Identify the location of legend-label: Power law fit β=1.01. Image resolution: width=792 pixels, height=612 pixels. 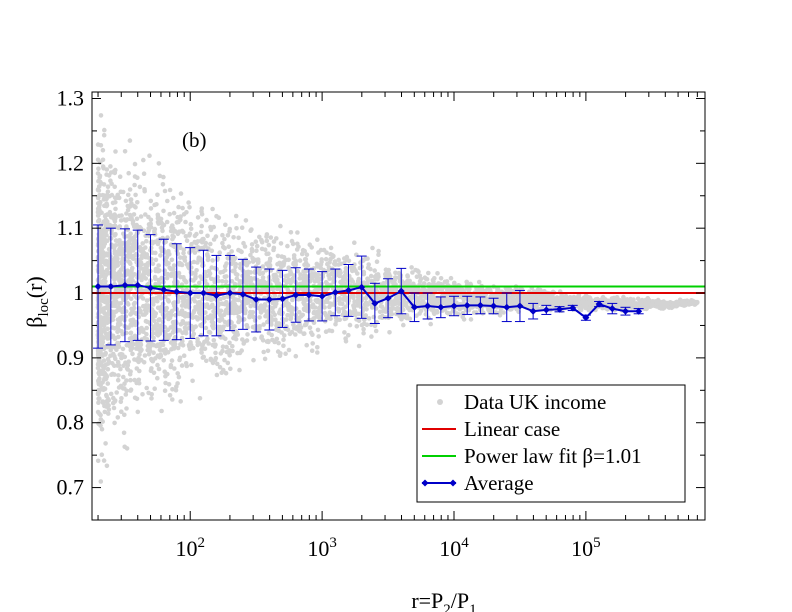
(553, 456).